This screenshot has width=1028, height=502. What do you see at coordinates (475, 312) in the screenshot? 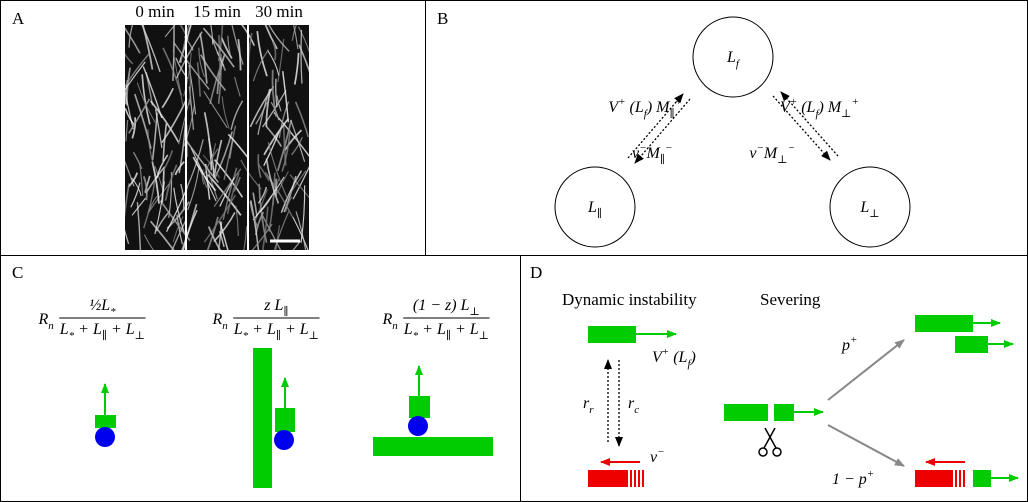
I see `rate-numerator-part: ⊥` at bounding box center [475, 312].